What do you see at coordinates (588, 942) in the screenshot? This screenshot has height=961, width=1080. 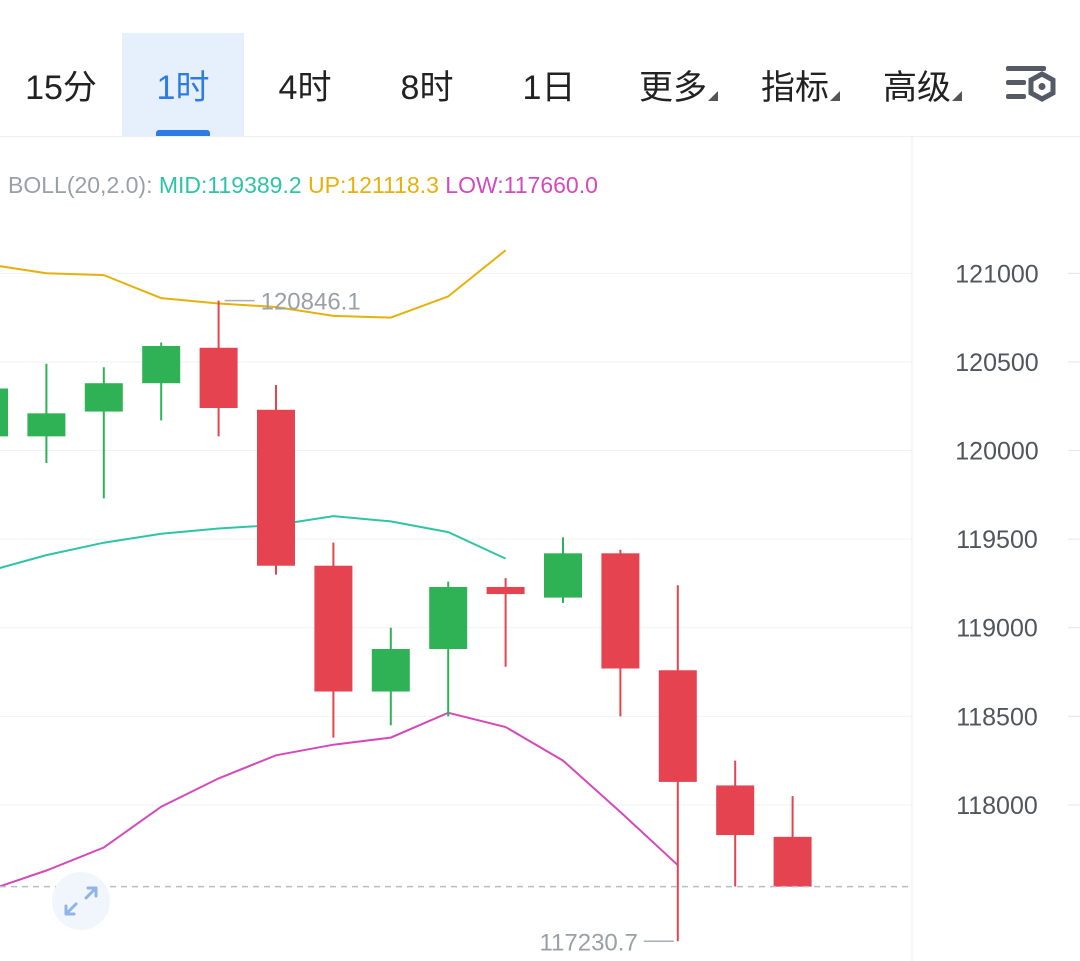 I see `low-price-label: 117230.7` at bounding box center [588, 942].